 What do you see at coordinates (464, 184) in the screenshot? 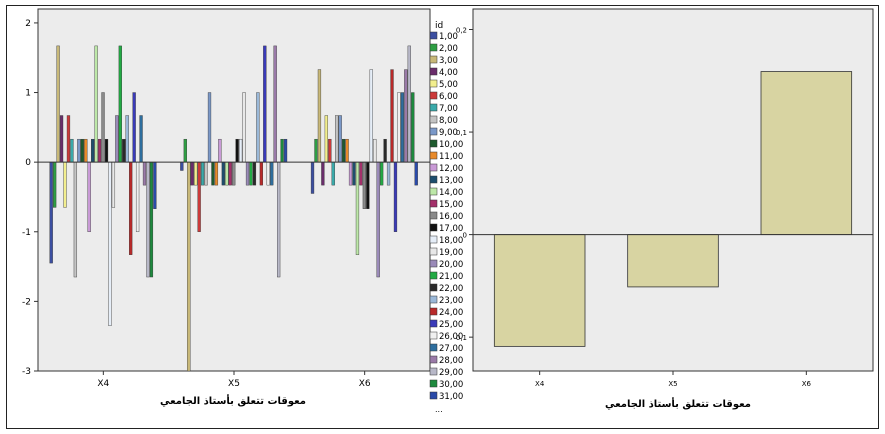
I see `right-y-axis: 0,2 0,1 0 0,1` at bounding box center [464, 184].